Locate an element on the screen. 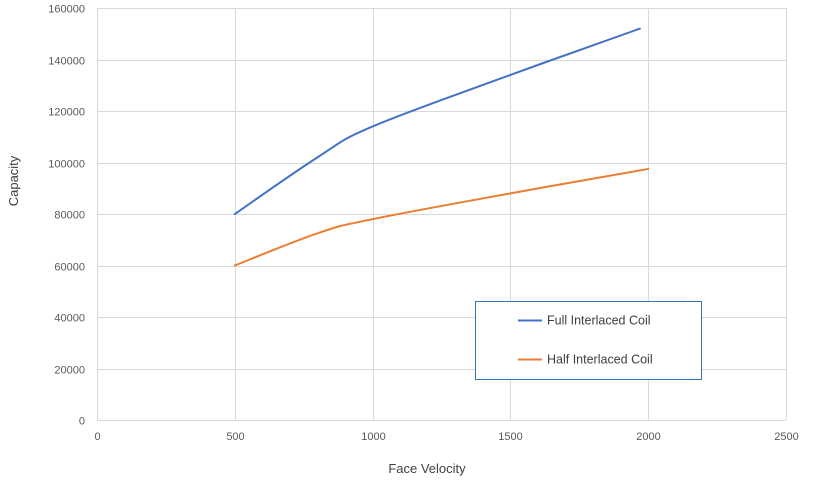  x-tick-label: 0 is located at coordinates (97, 437).